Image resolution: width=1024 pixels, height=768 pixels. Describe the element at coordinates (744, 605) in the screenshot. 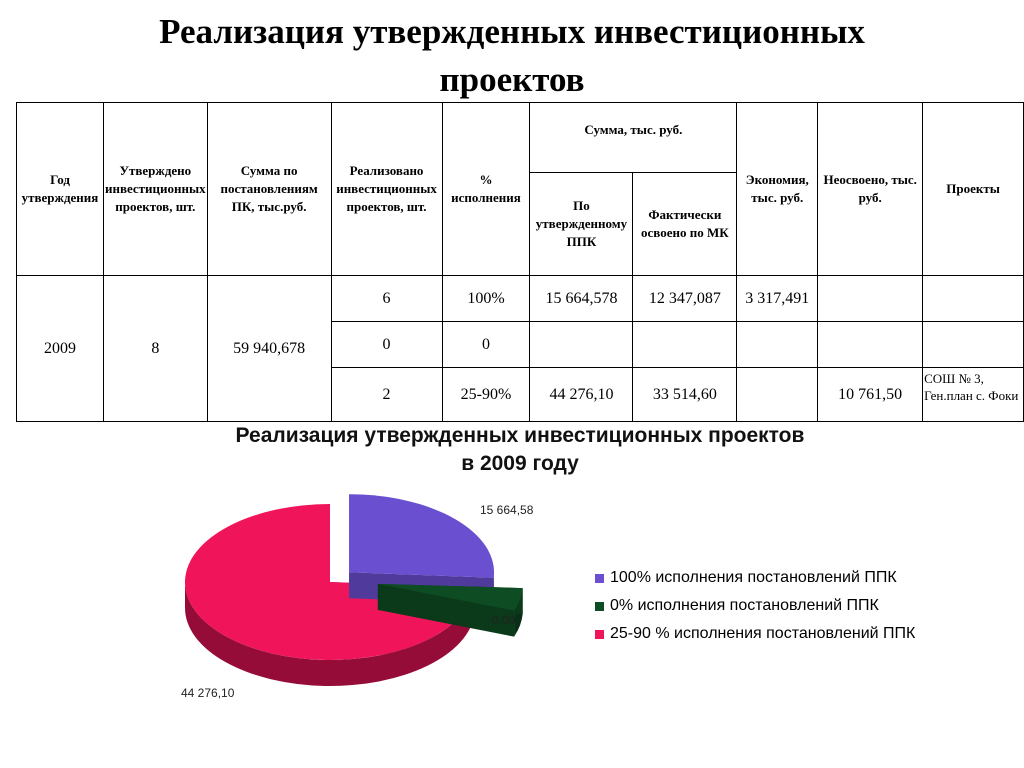

I see `legend-label-0: 0% исполнения постановлений ППК` at that location.